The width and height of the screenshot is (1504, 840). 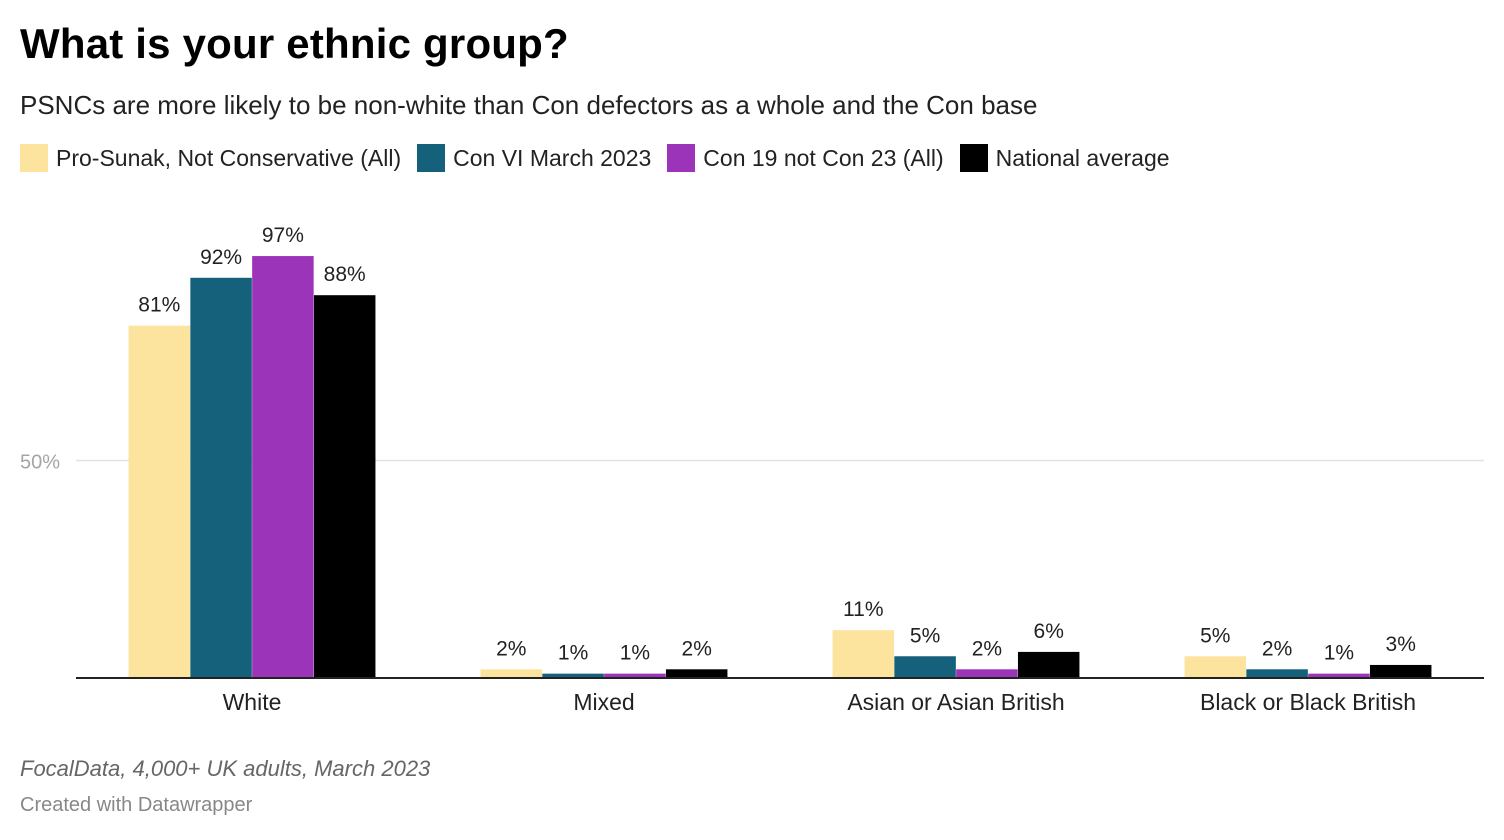 I want to click on x-tick-label-white: White, so click(x=252, y=702).